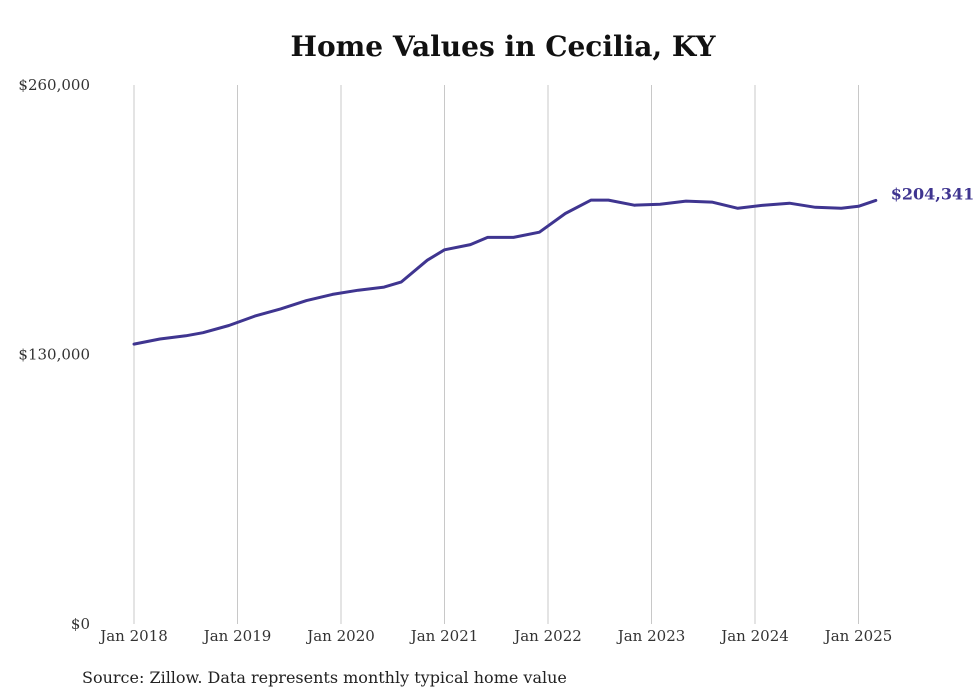 The height and width of the screenshot is (699, 980). I want to click on x-tick-label: Jan 2021, so click(444, 636).